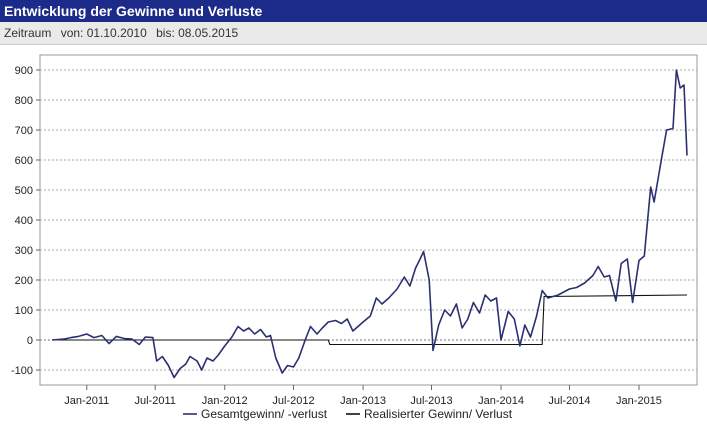  What do you see at coordinates (639, 401) in the screenshot?
I see `x-tick-label: Jan-2015` at bounding box center [639, 401].